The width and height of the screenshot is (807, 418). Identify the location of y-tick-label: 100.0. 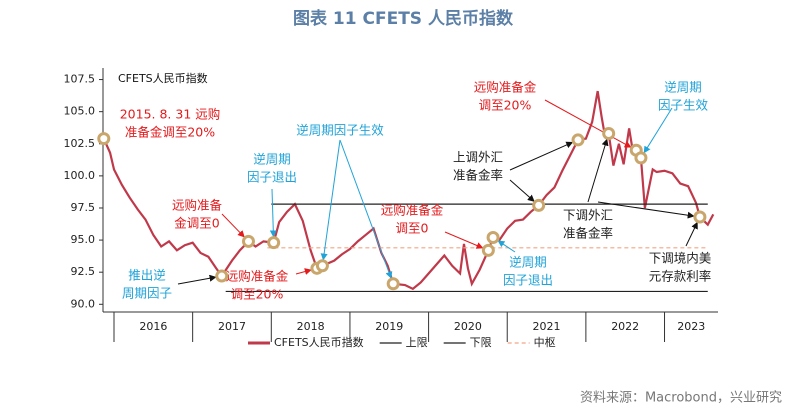
(80, 175).